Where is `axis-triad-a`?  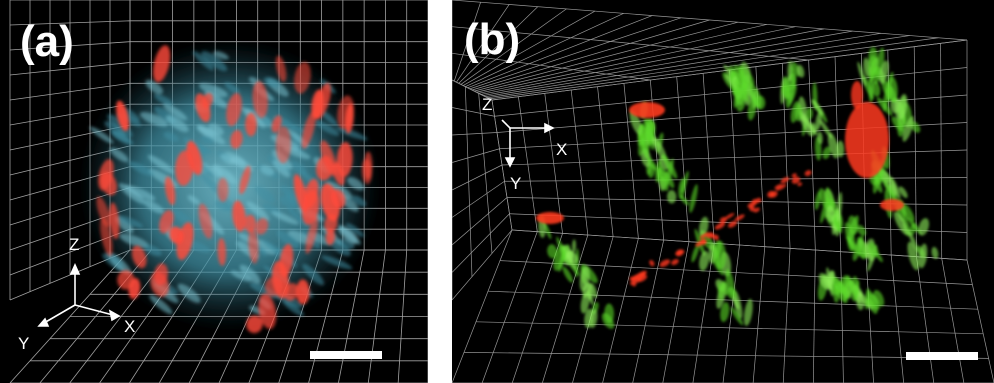
axis-triad-a is located at coordinates (79, 295).